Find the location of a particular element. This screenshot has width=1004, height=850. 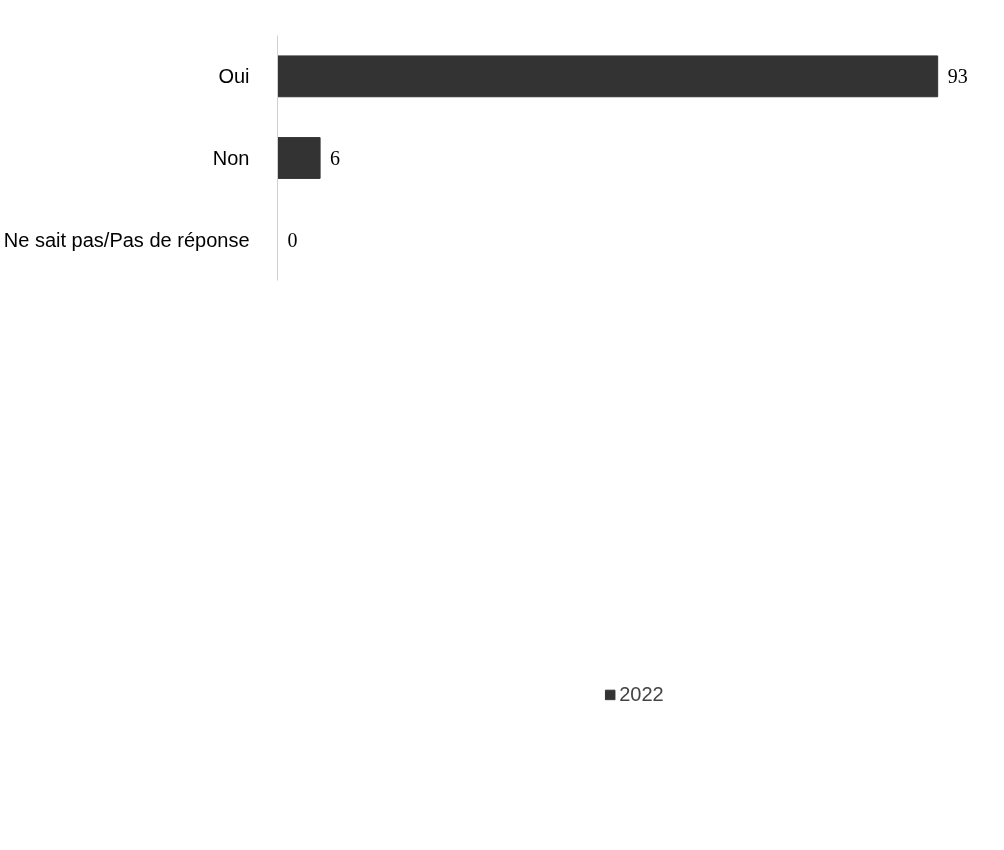

data-label: 6 is located at coordinates (335, 158).